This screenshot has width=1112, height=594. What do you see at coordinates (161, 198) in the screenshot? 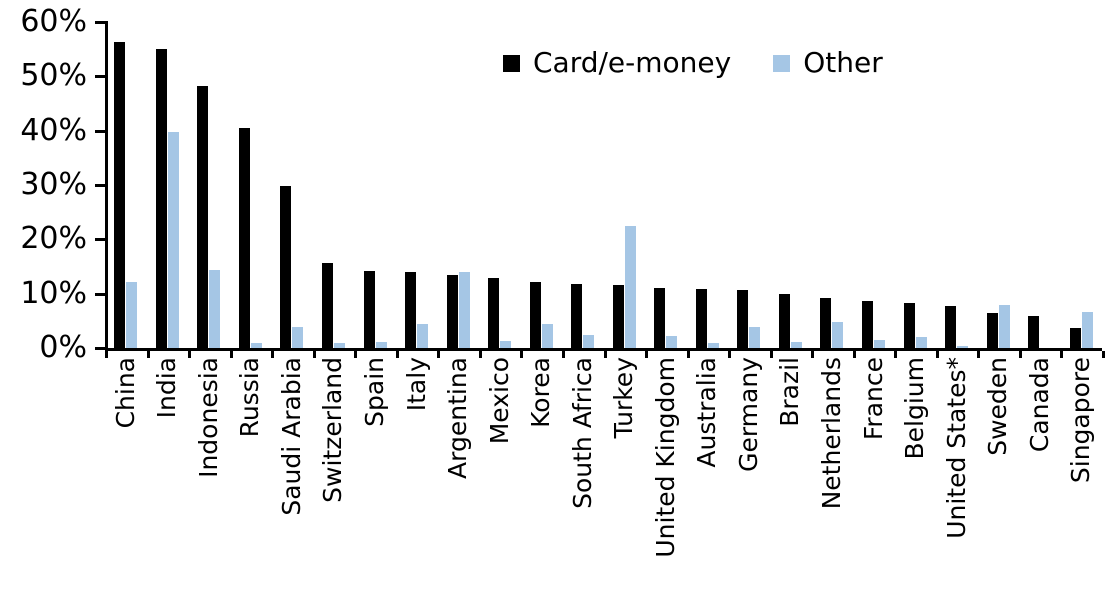
I see `bar-card-e-money-india` at bounding box center [161, 198].